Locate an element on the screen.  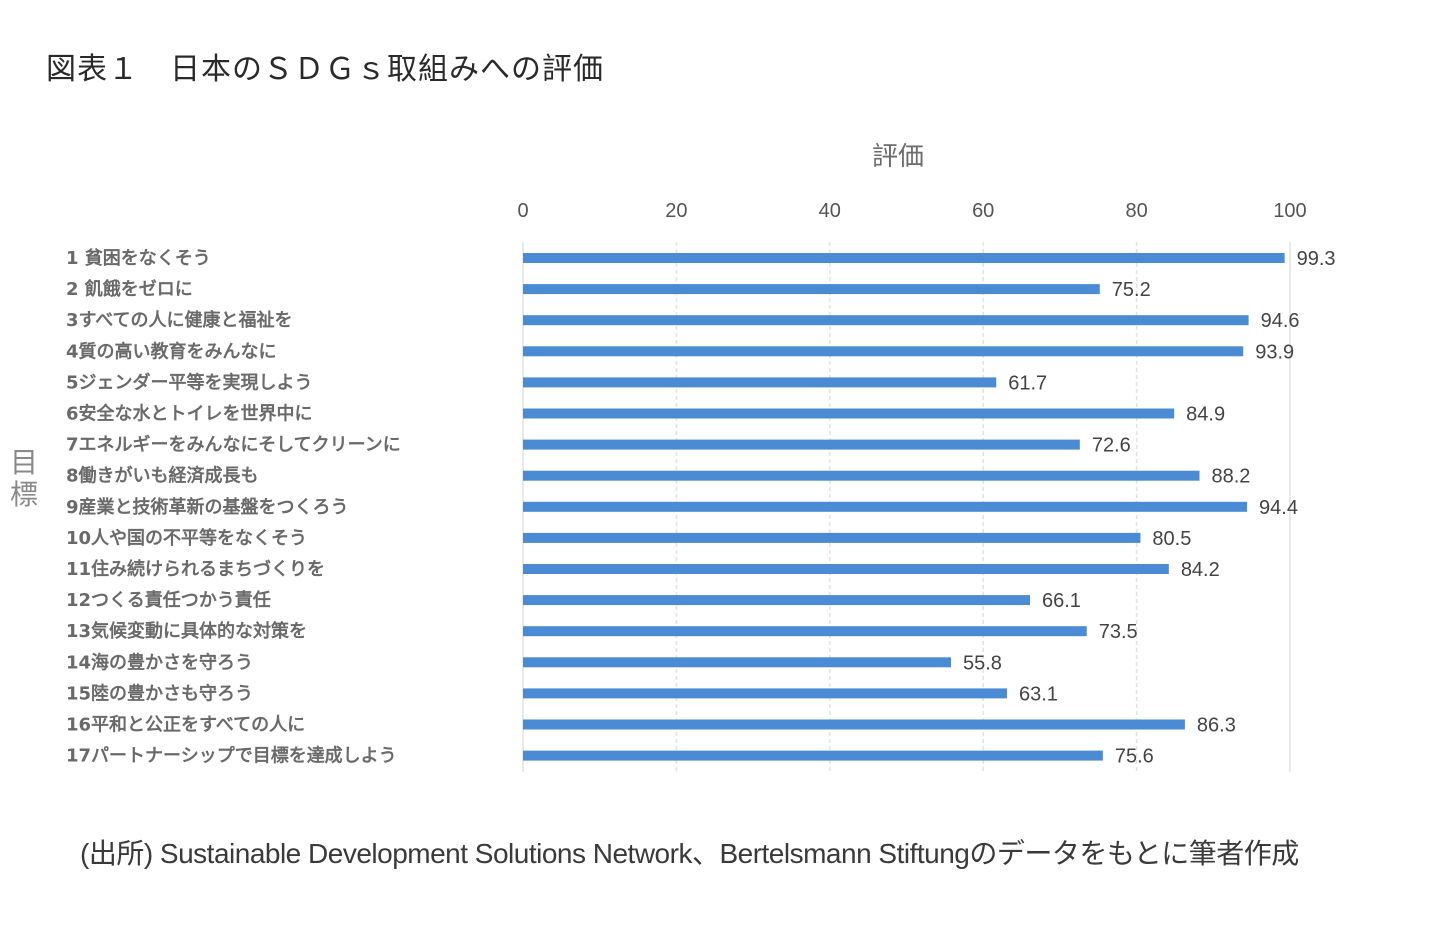
category-label: 5ジェンダー平等を実現しよう is located at coordinates (189, 382).